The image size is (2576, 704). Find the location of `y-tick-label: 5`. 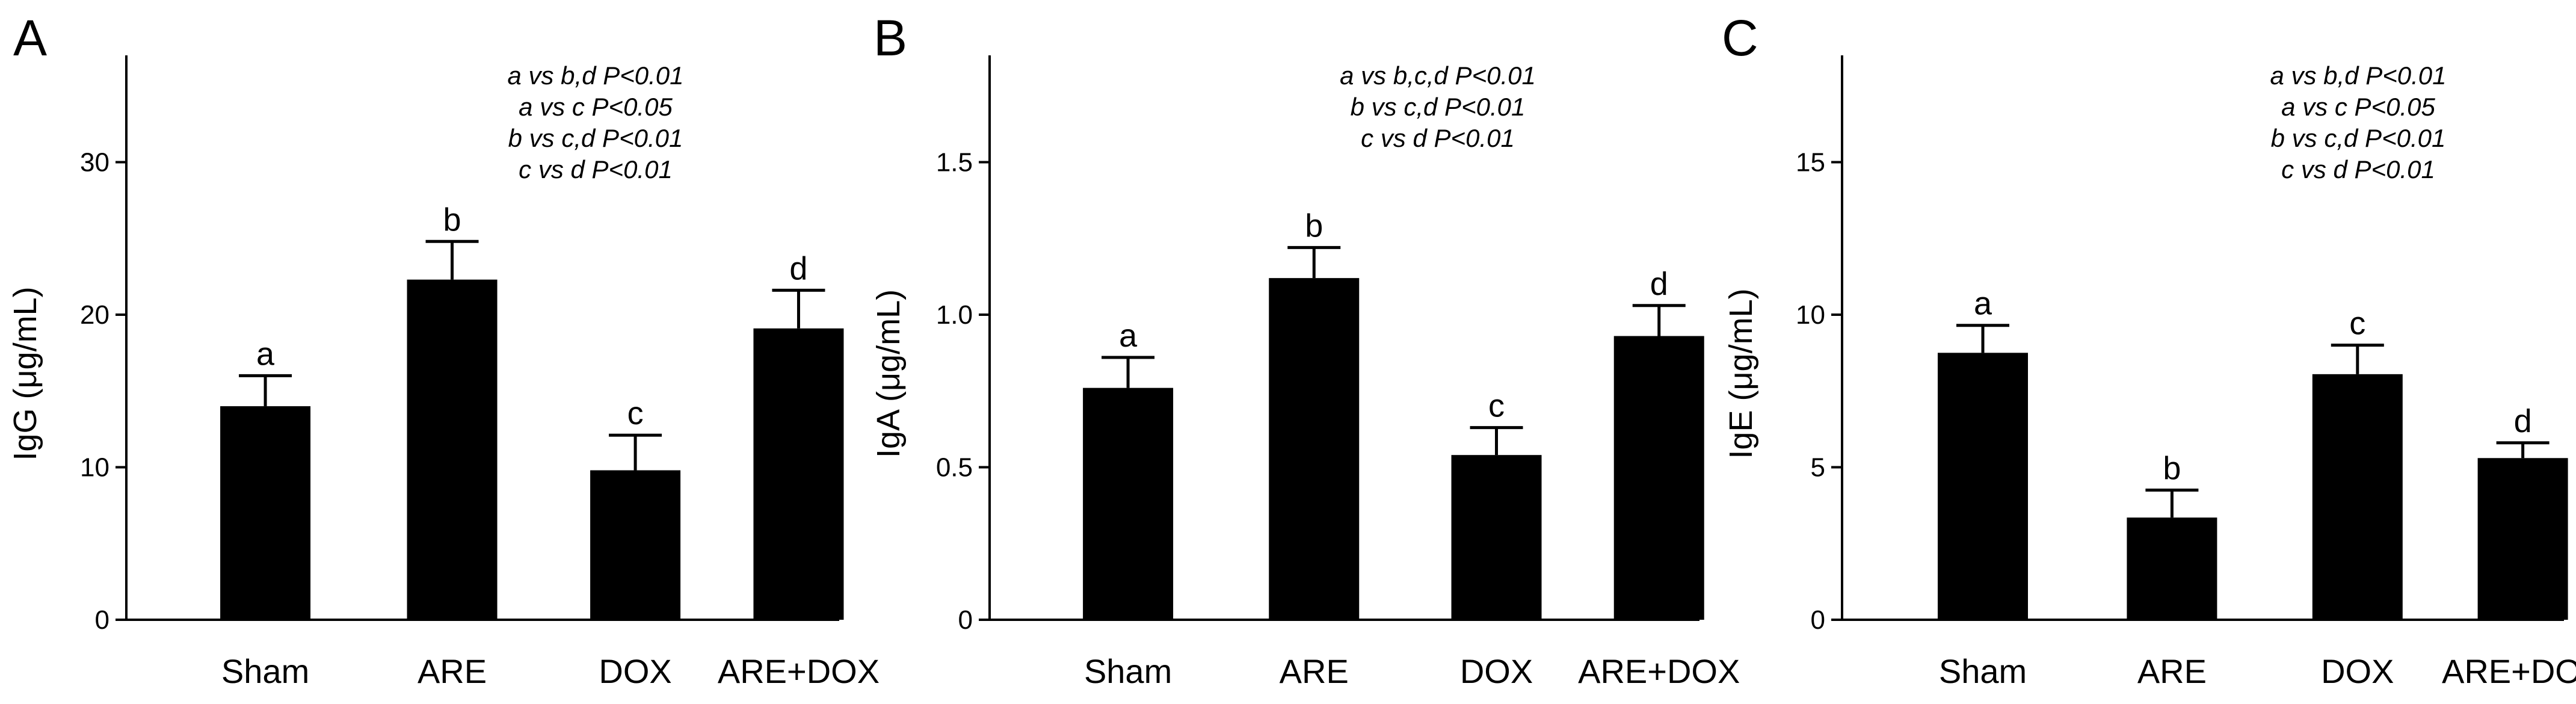

y-tick-label: 5 is located at coordinates (1818, 467).